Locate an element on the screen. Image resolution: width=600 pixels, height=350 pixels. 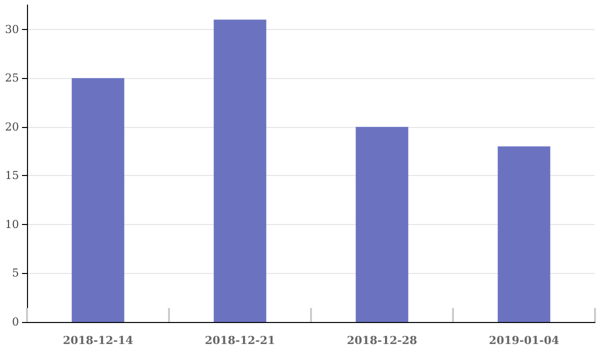
y-tick-label: 15 is located at coordinates (12, 175).